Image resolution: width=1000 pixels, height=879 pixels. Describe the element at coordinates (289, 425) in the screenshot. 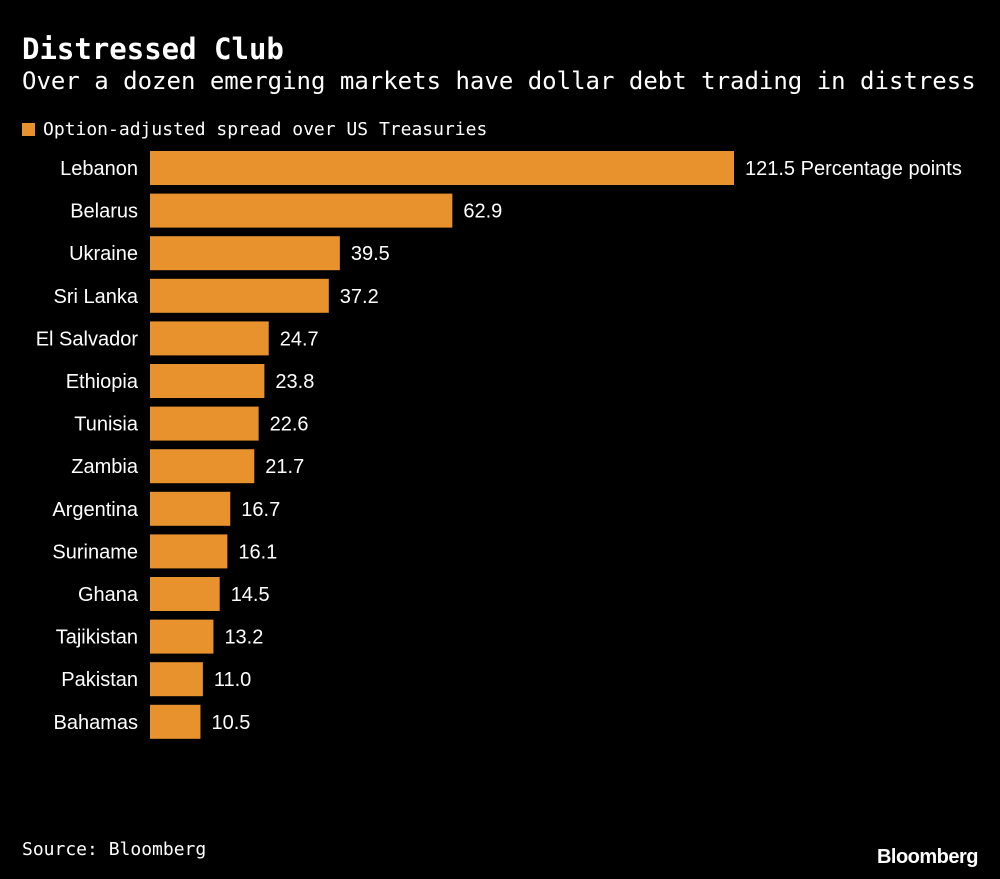

I see `value-label: 22.6` at that location.